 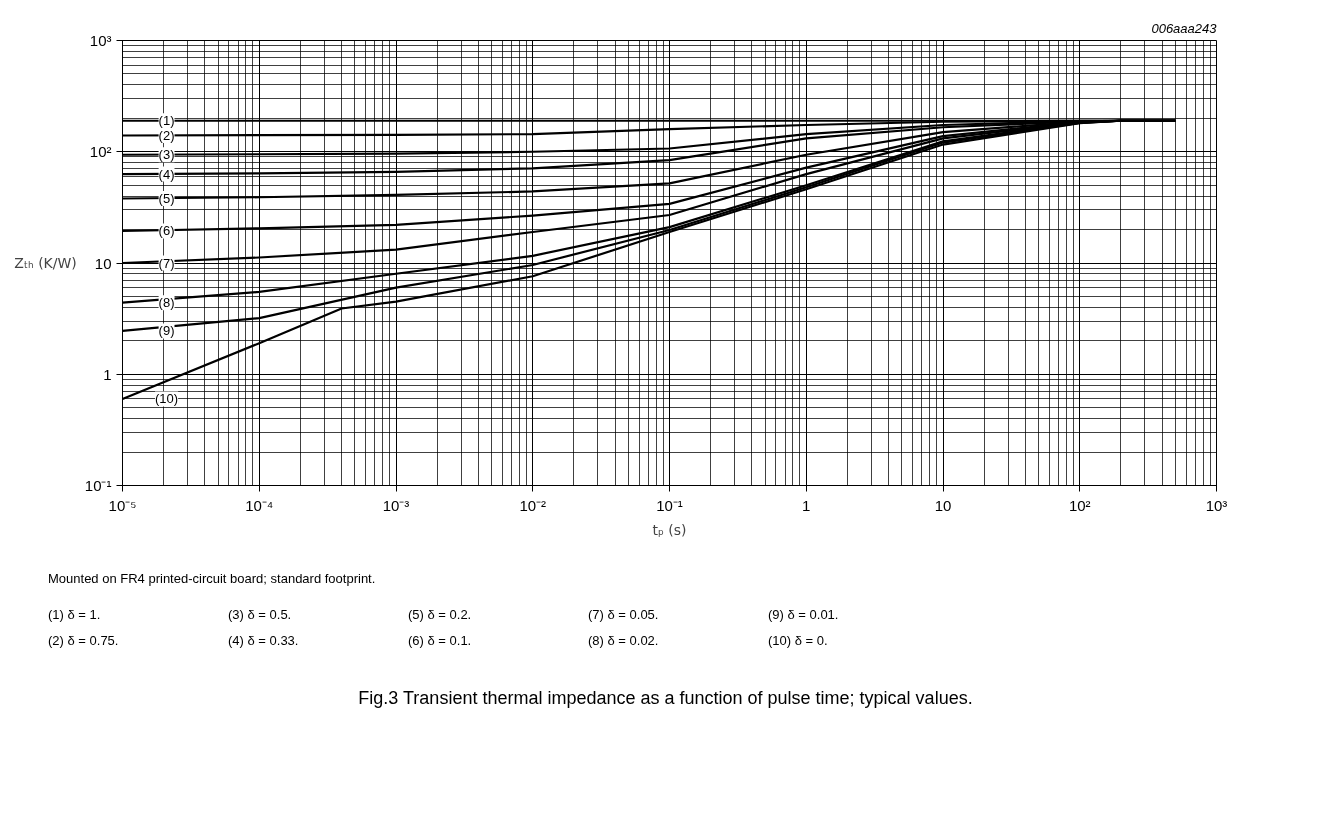 I want to click on x-axis-title: tₚ (s), so click(x=669, y=529).